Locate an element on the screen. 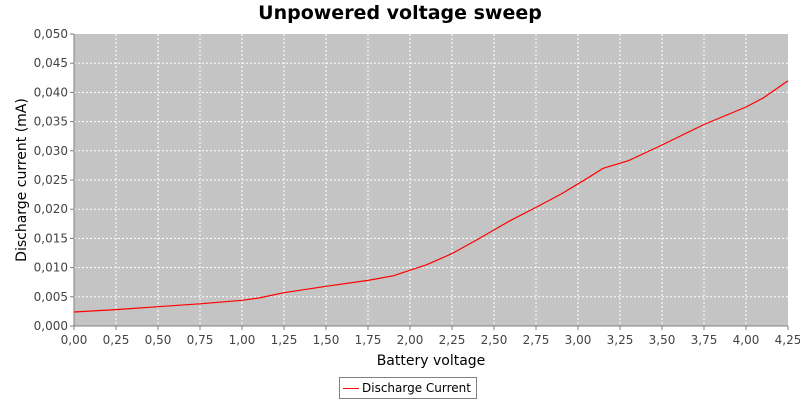  x-tick-label: 3,75 is located at coordinates (704, 340).